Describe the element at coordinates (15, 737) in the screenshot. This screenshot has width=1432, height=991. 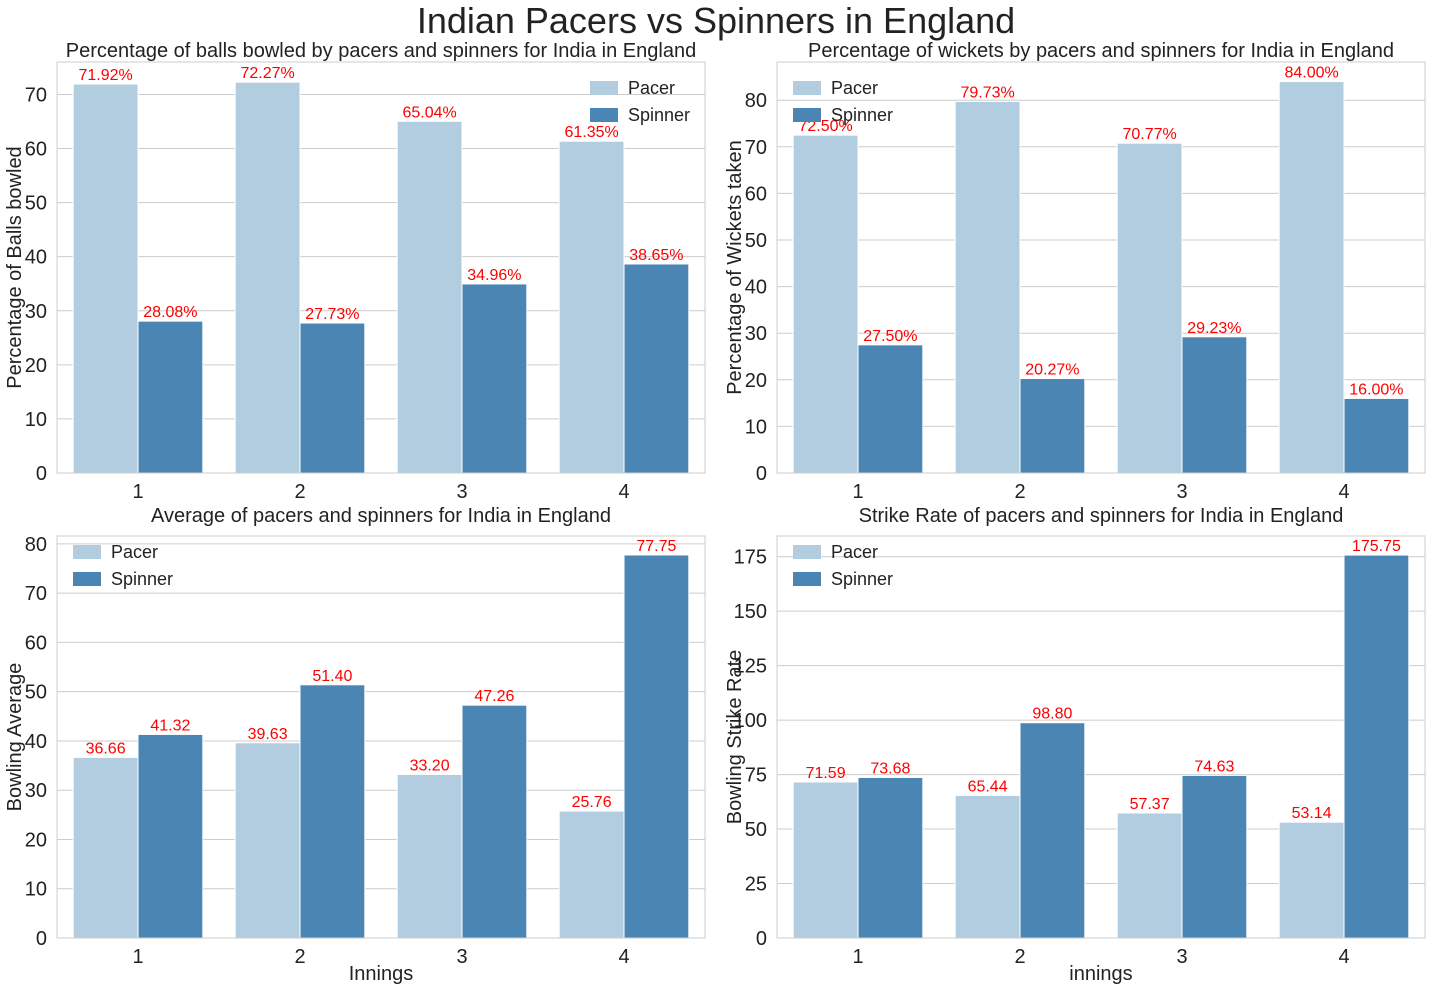
I see `y-axis-label: Bowling Average` at that location.